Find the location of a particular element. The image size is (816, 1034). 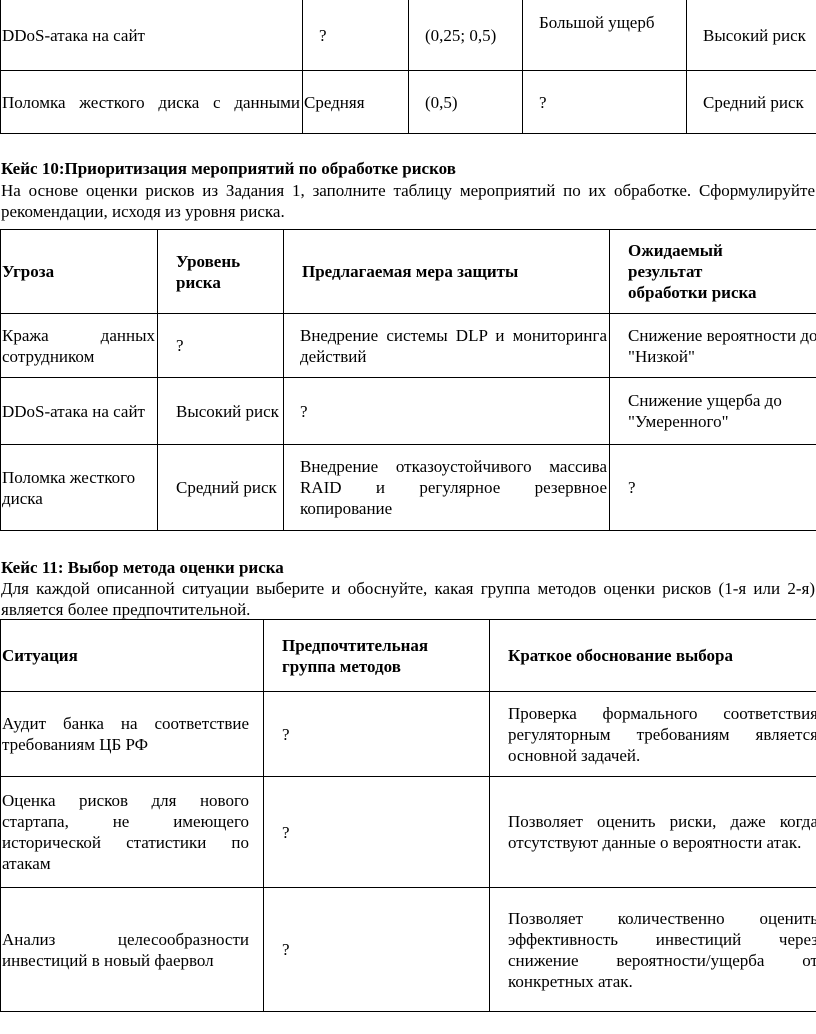

cell: Поломка жесткого диска с данными is located at coordinates (151, 102).